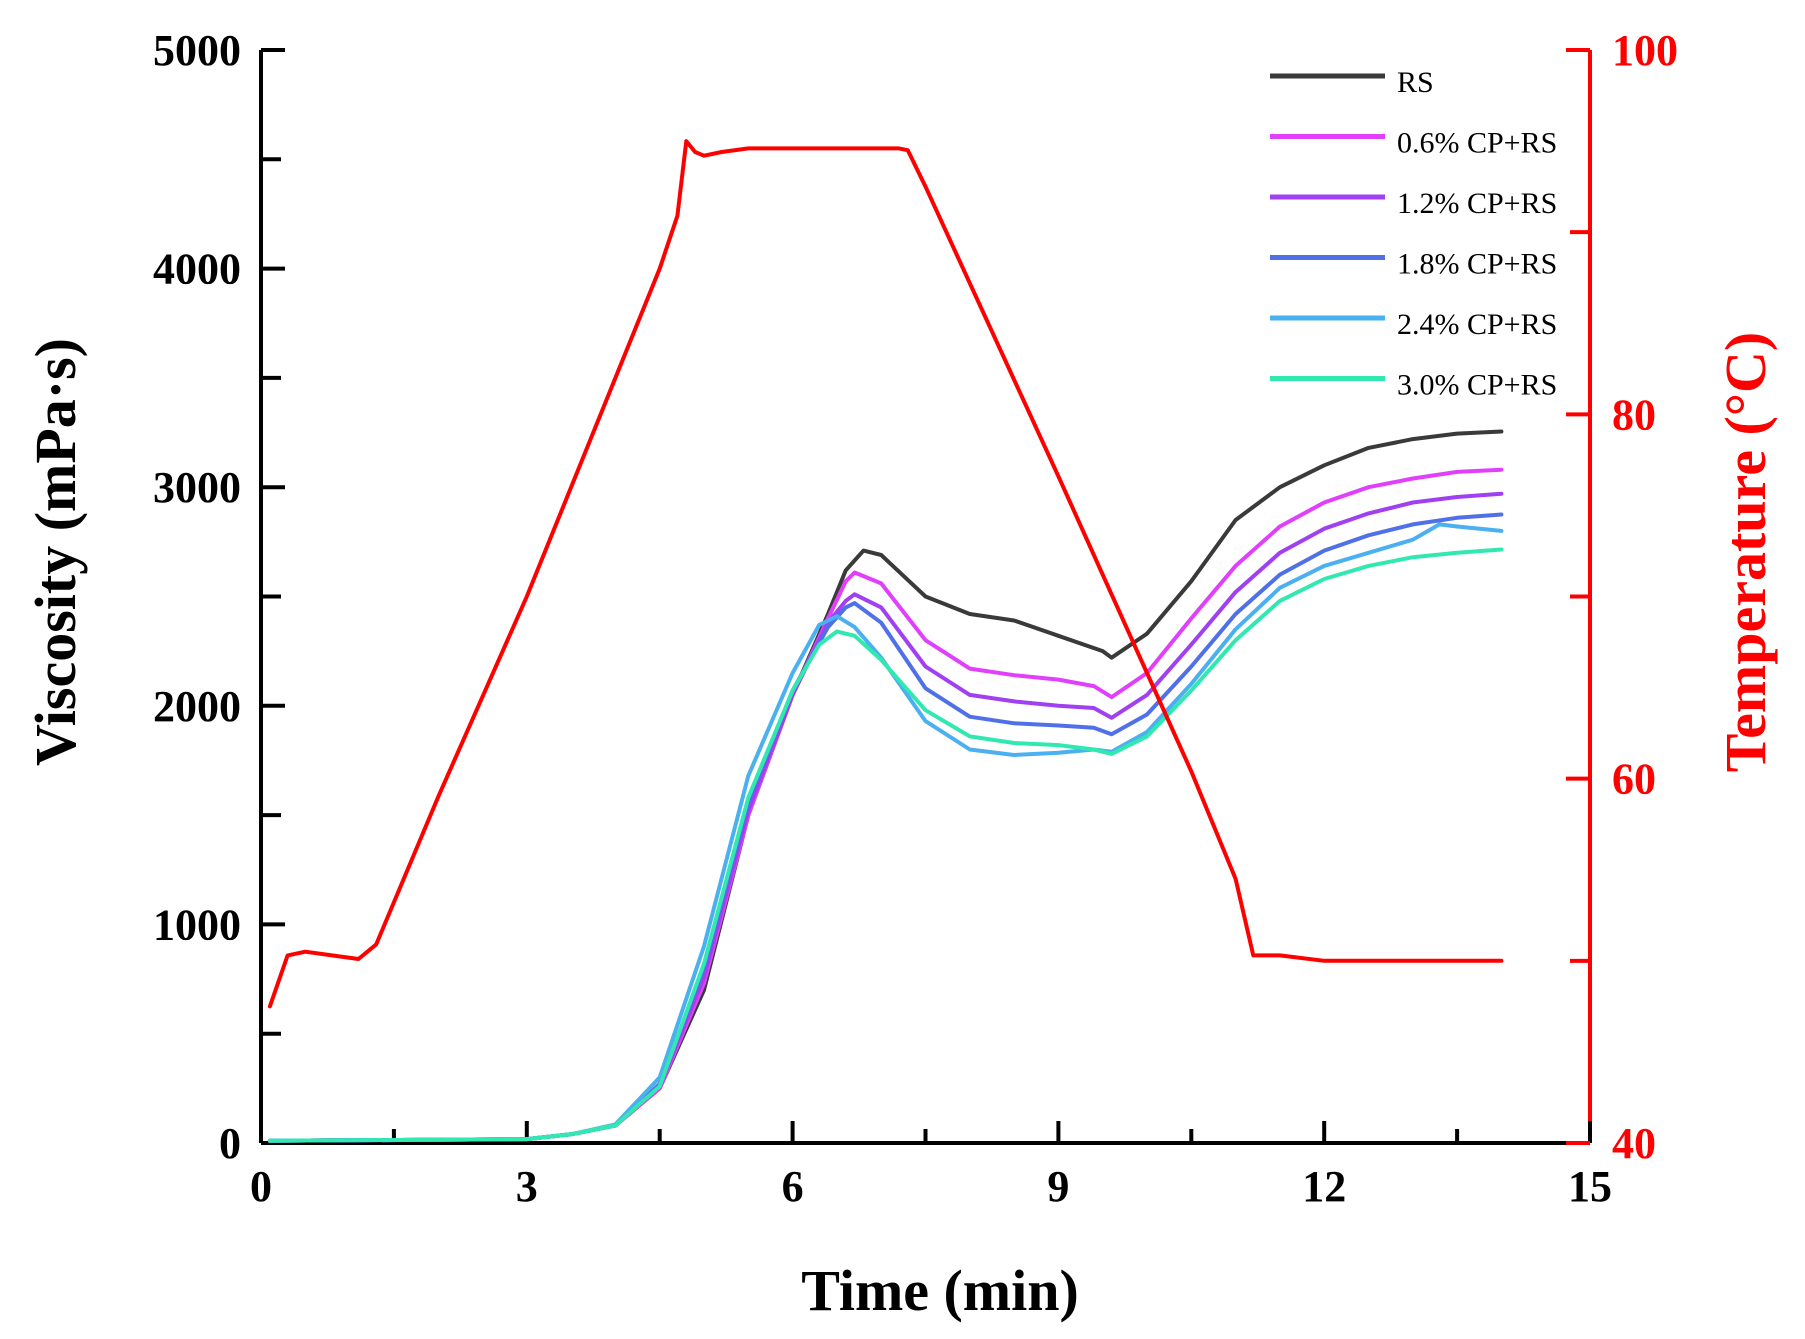 The image size is (1805, 1339). Describe the element at coordinates (1477, 143) in the screenshot. I see `legend-label: 0.6% CP+RS` at that location.